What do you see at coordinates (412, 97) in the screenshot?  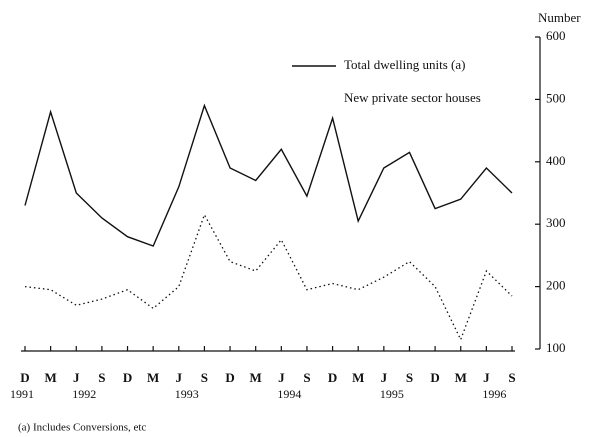 I see `legend-label: New private sector houses` at bounding box center [412, 97].